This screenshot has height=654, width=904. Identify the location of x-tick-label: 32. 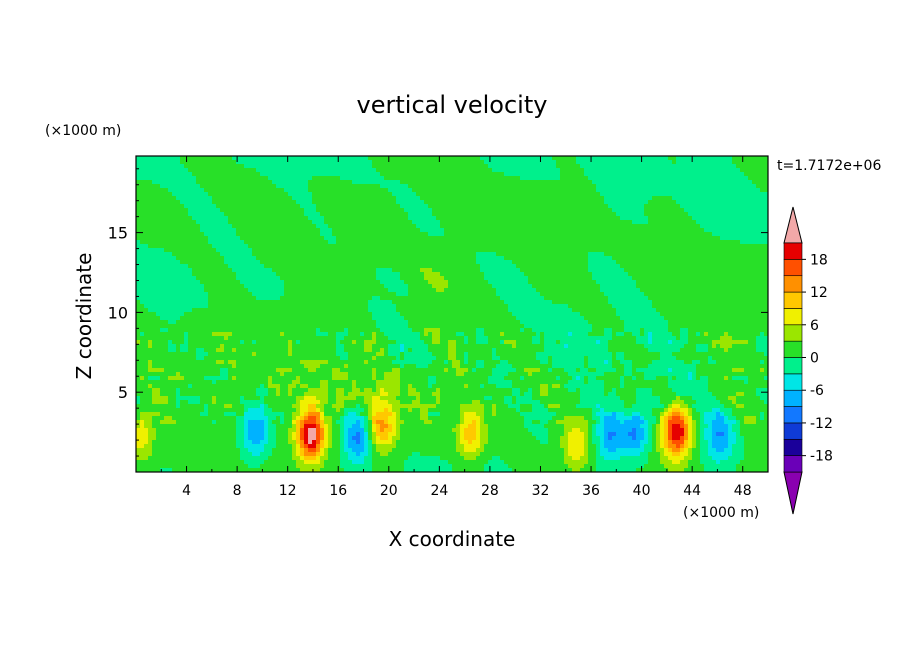
(541, 491).